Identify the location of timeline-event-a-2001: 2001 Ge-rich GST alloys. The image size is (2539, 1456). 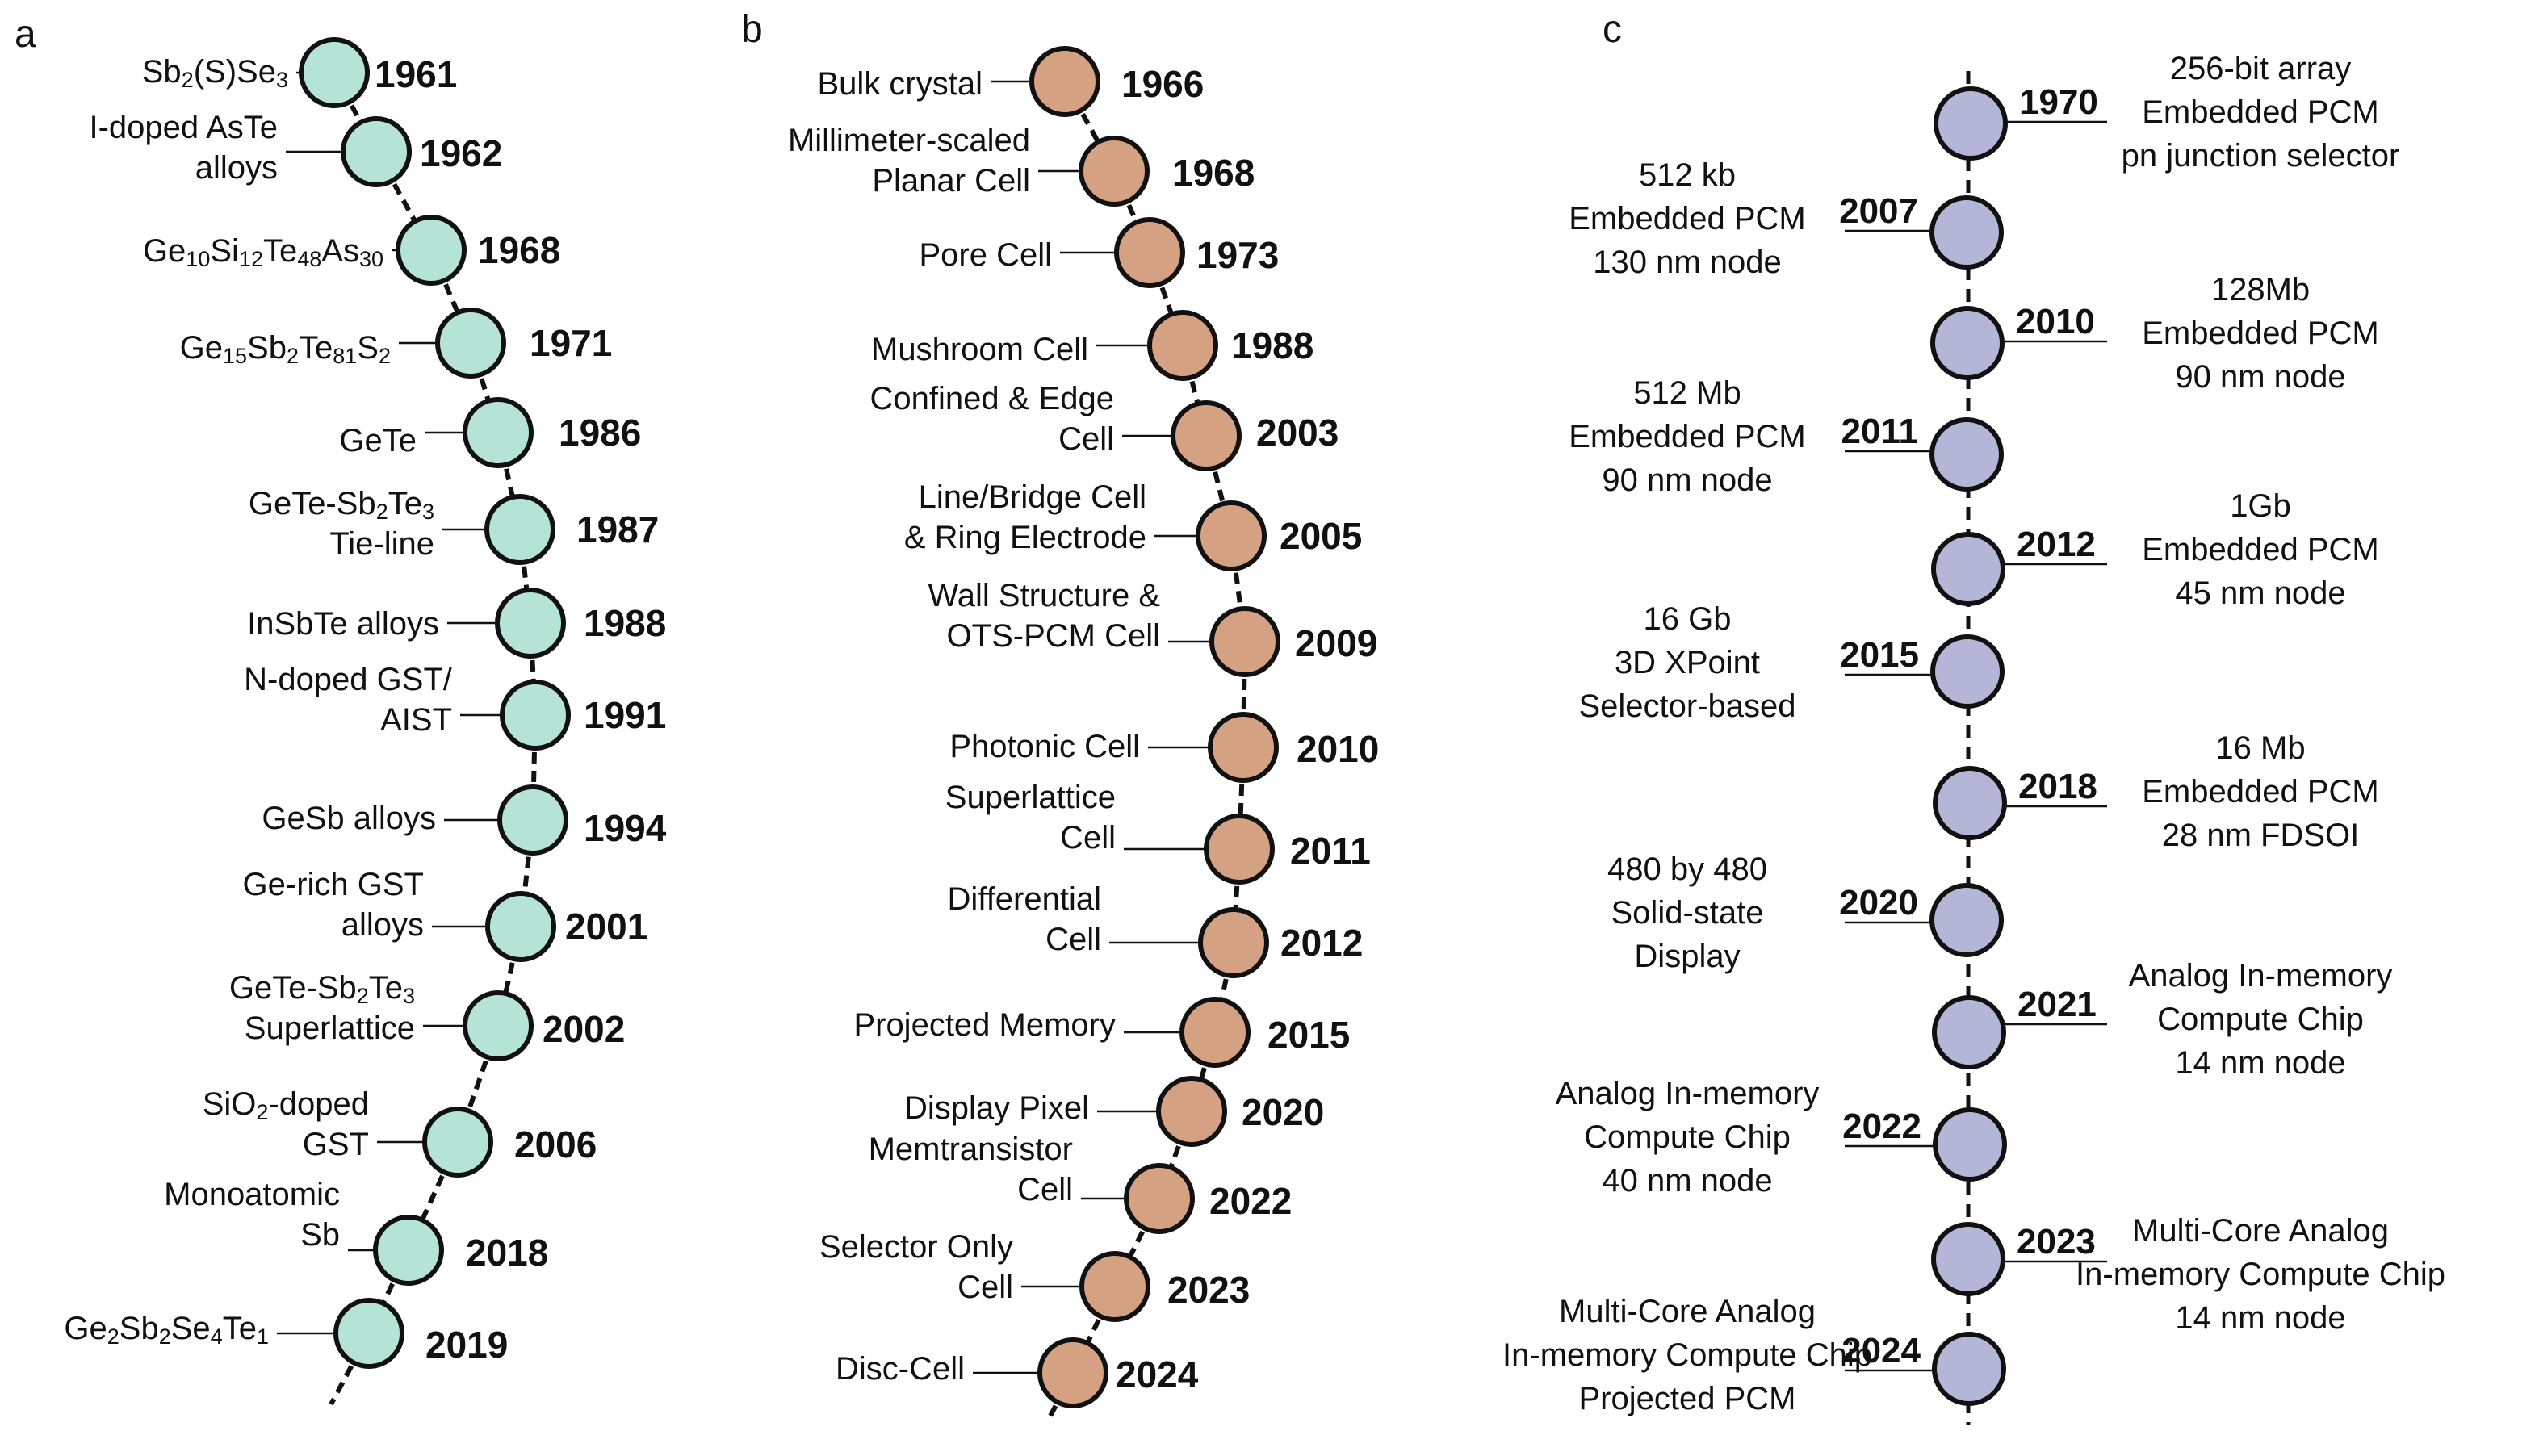
(445, 915).